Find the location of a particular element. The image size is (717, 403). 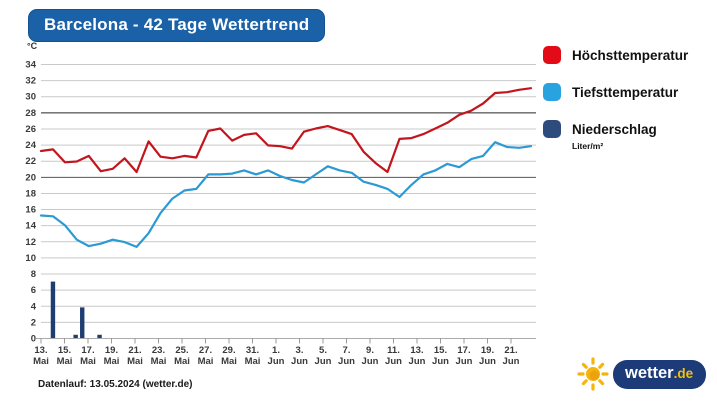

tiefsttemperatur-swatch-icon is located at coordinates (552, 92).